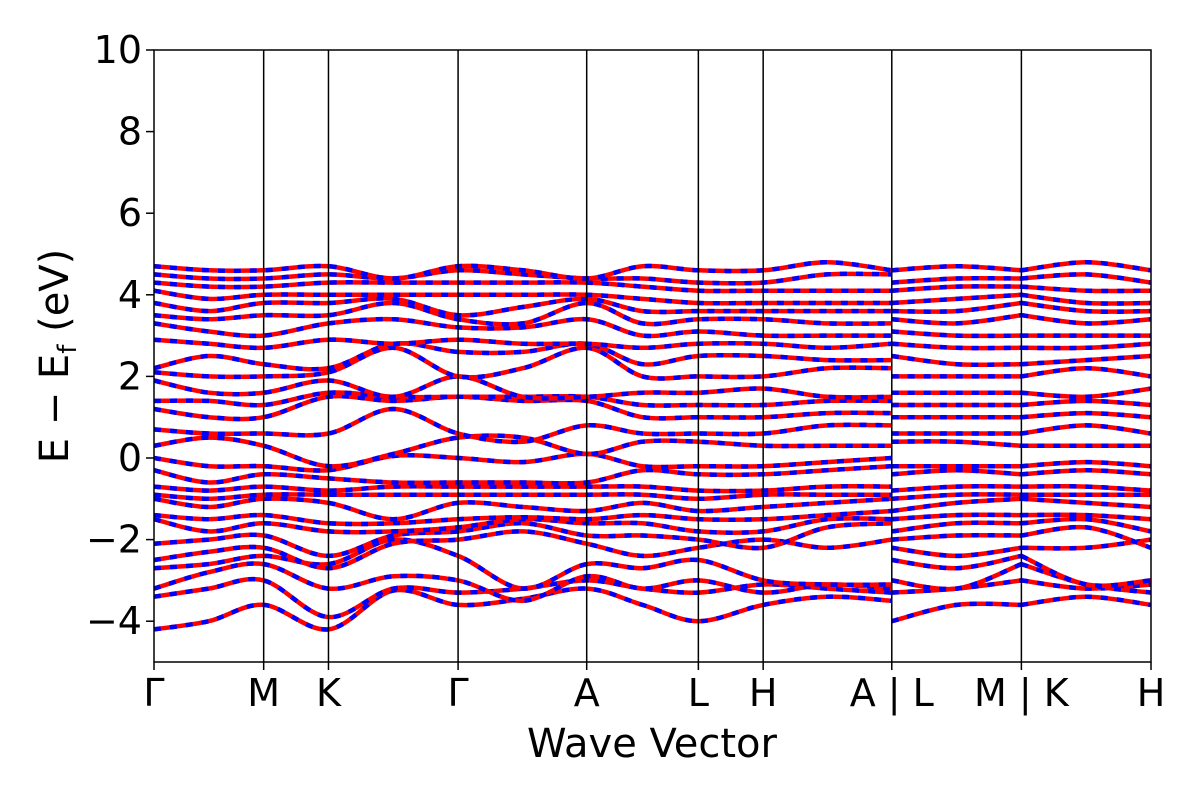 The image size is (1200, 800). I want to click on x-tick-label: L, so click(698, 693).